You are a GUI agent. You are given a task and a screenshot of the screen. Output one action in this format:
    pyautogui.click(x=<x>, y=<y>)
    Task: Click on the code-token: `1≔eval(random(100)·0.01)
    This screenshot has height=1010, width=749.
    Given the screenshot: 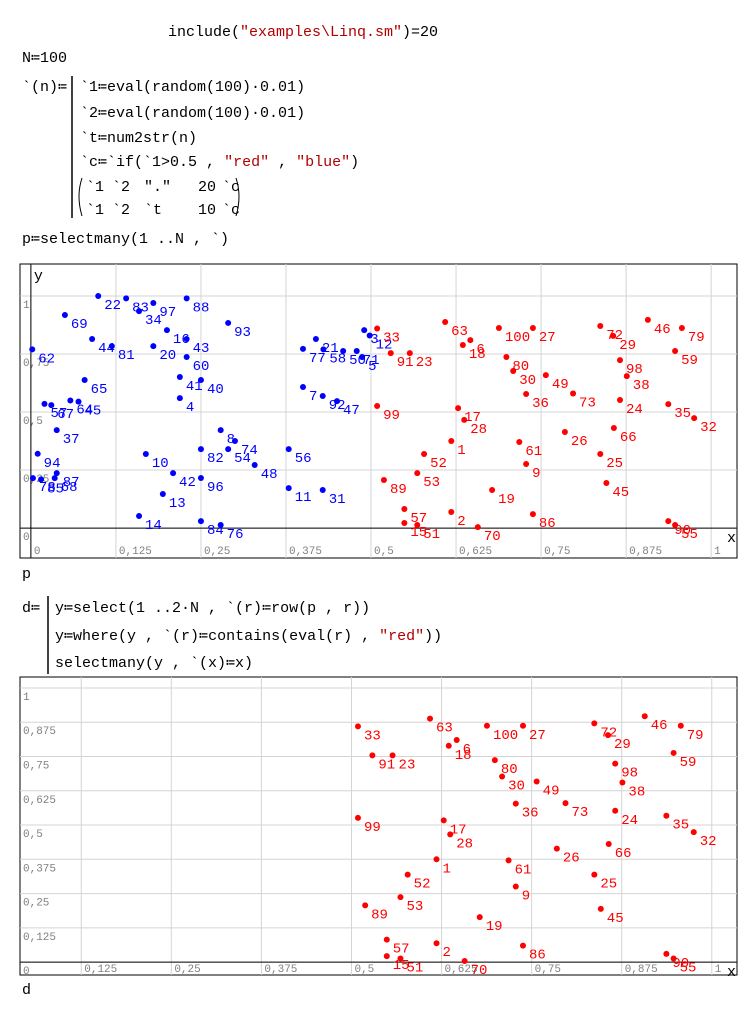 What is the action you would take?
    pyautogui.click(x=192, y=87)
    